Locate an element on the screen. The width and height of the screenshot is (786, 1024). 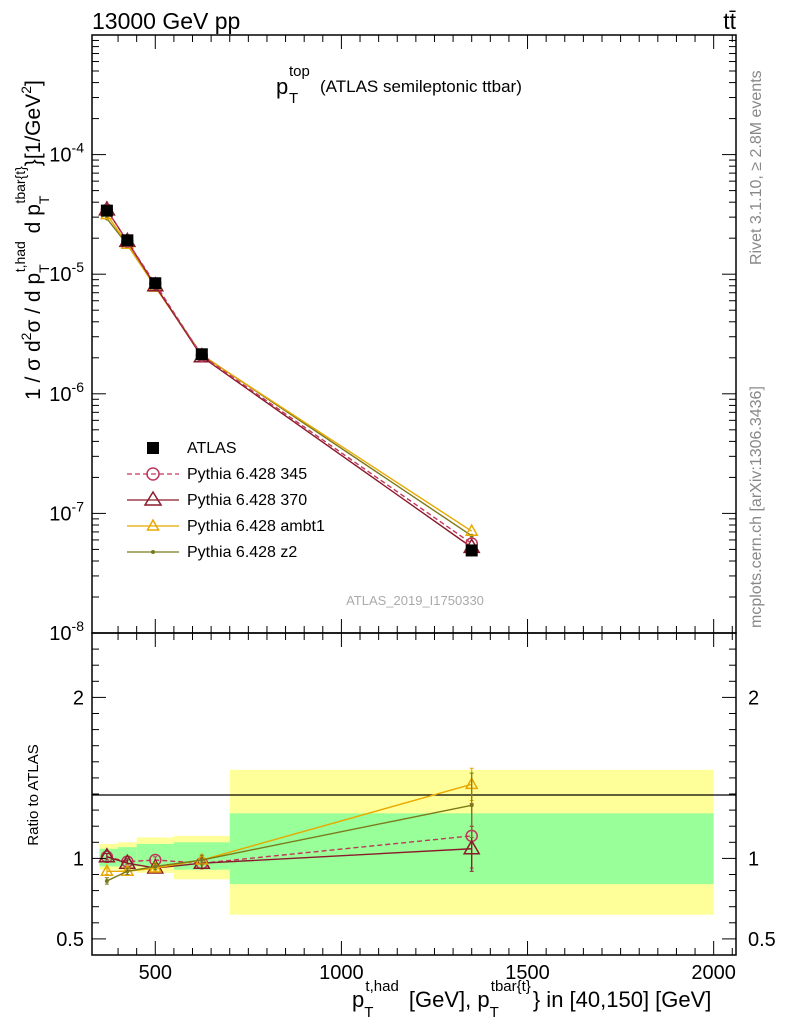
main-ytick-label: 10⁻⁶ is located at coordinates (66, 392).